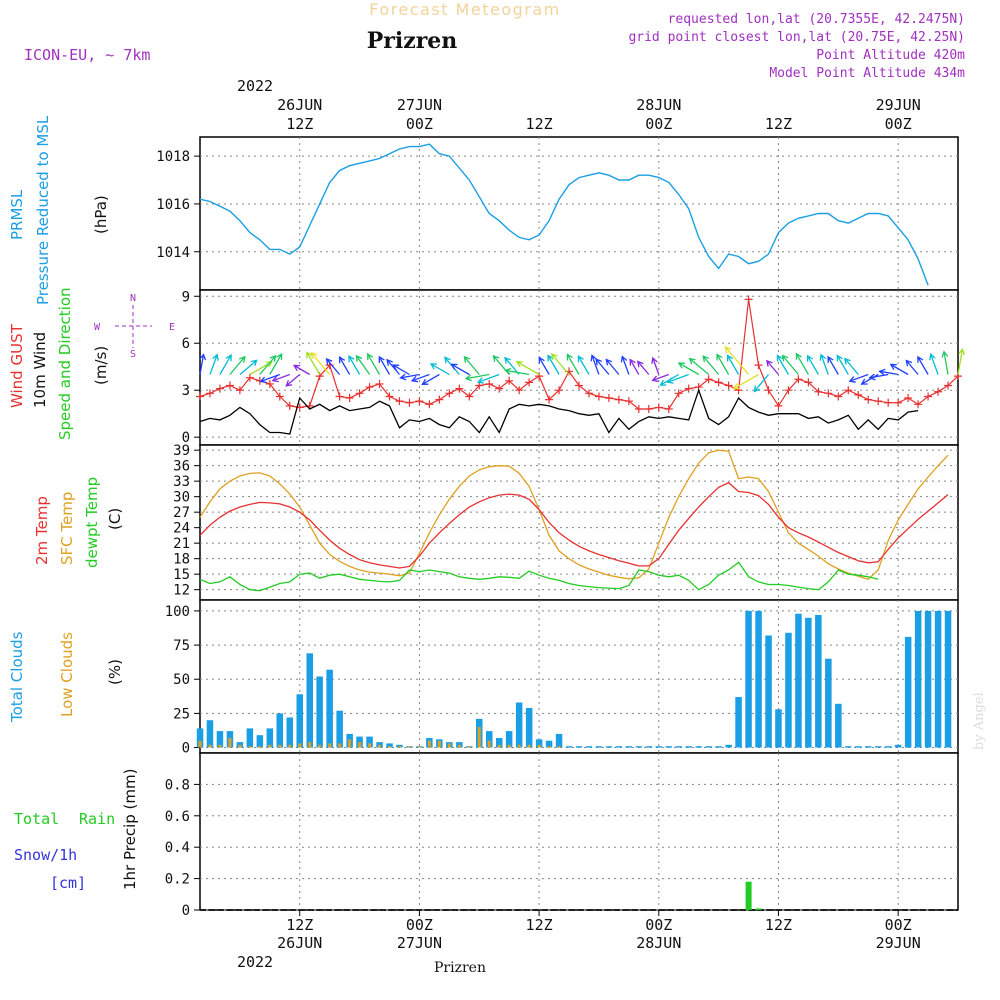  What do you see at coordinates (177, 880) in the screenshot?
I see `precip-ytick-label: 0.2` at bounding box center [177, 880].